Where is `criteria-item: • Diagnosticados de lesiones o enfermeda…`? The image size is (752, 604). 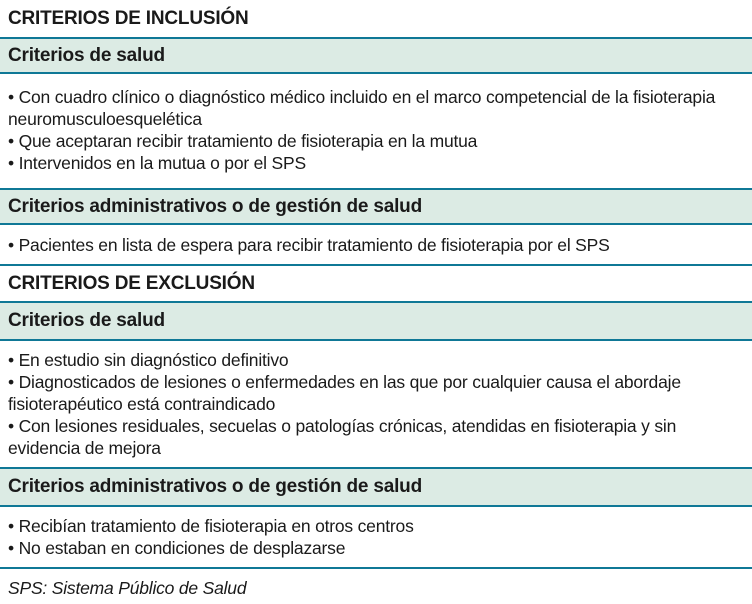 criteria-item: • Diagnosticados de lesiones o enfermeda… is located at coordinates (344, 393).